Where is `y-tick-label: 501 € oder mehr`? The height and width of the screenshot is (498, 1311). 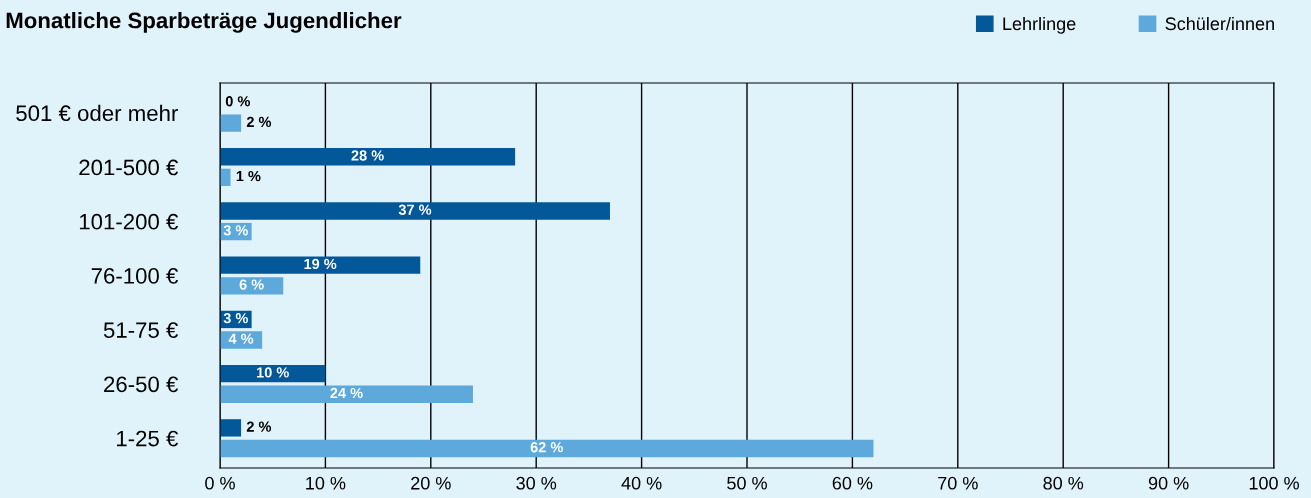
y-tick-label: 501 € oder mehr is located at coordinates (97, 113).